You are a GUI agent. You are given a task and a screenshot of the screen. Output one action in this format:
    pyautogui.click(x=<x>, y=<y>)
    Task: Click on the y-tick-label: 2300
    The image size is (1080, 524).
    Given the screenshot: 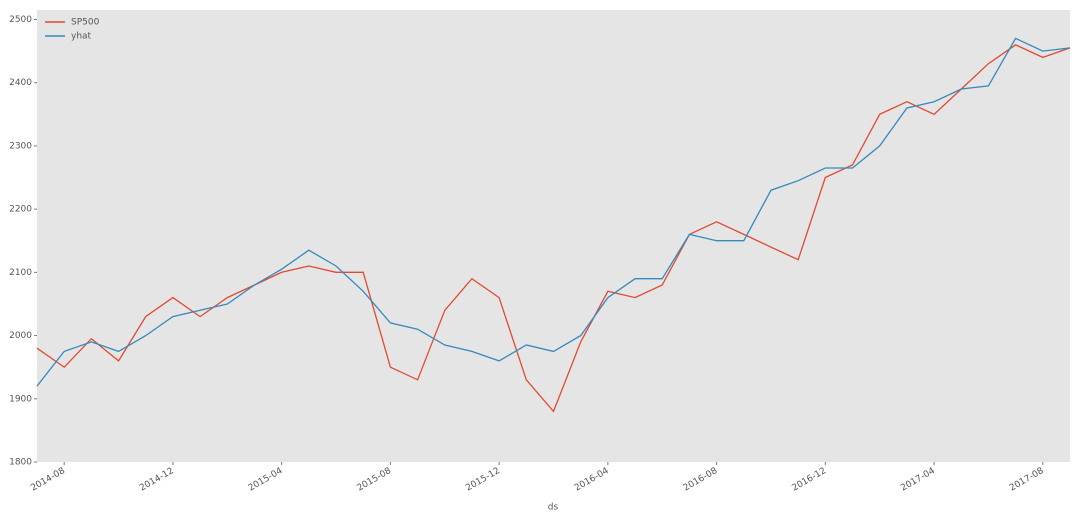 What is the action you would take?
    pyautogui.click(x=20, y=146)
    